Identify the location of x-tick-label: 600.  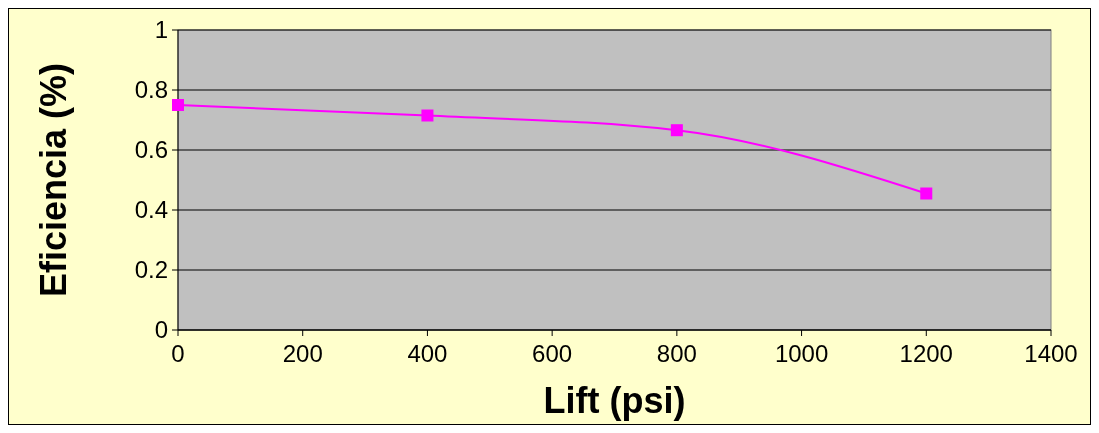
(552, 353).